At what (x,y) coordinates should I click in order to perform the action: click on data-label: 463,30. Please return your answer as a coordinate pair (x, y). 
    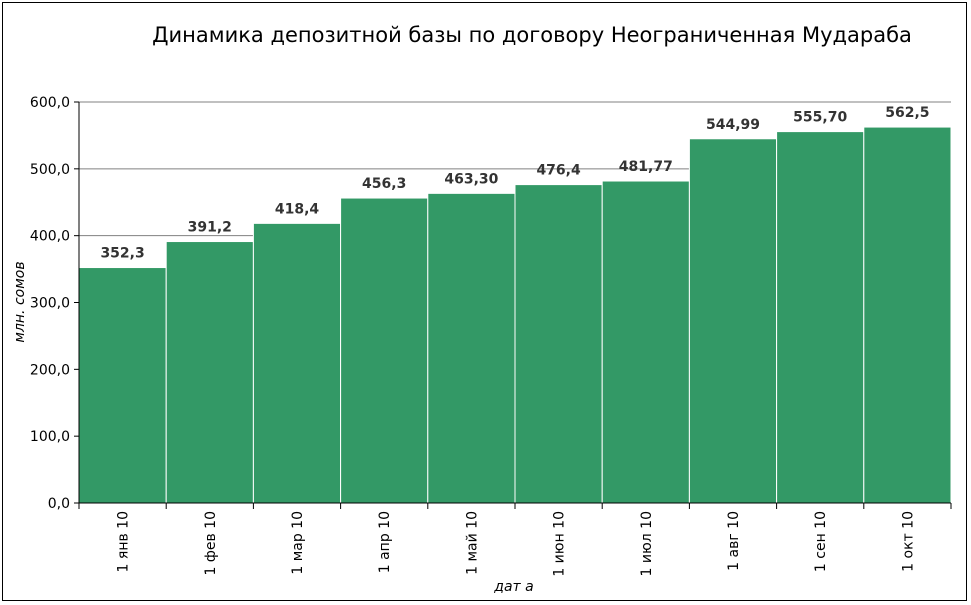
    Looking at the image, I should click on (471, 179).